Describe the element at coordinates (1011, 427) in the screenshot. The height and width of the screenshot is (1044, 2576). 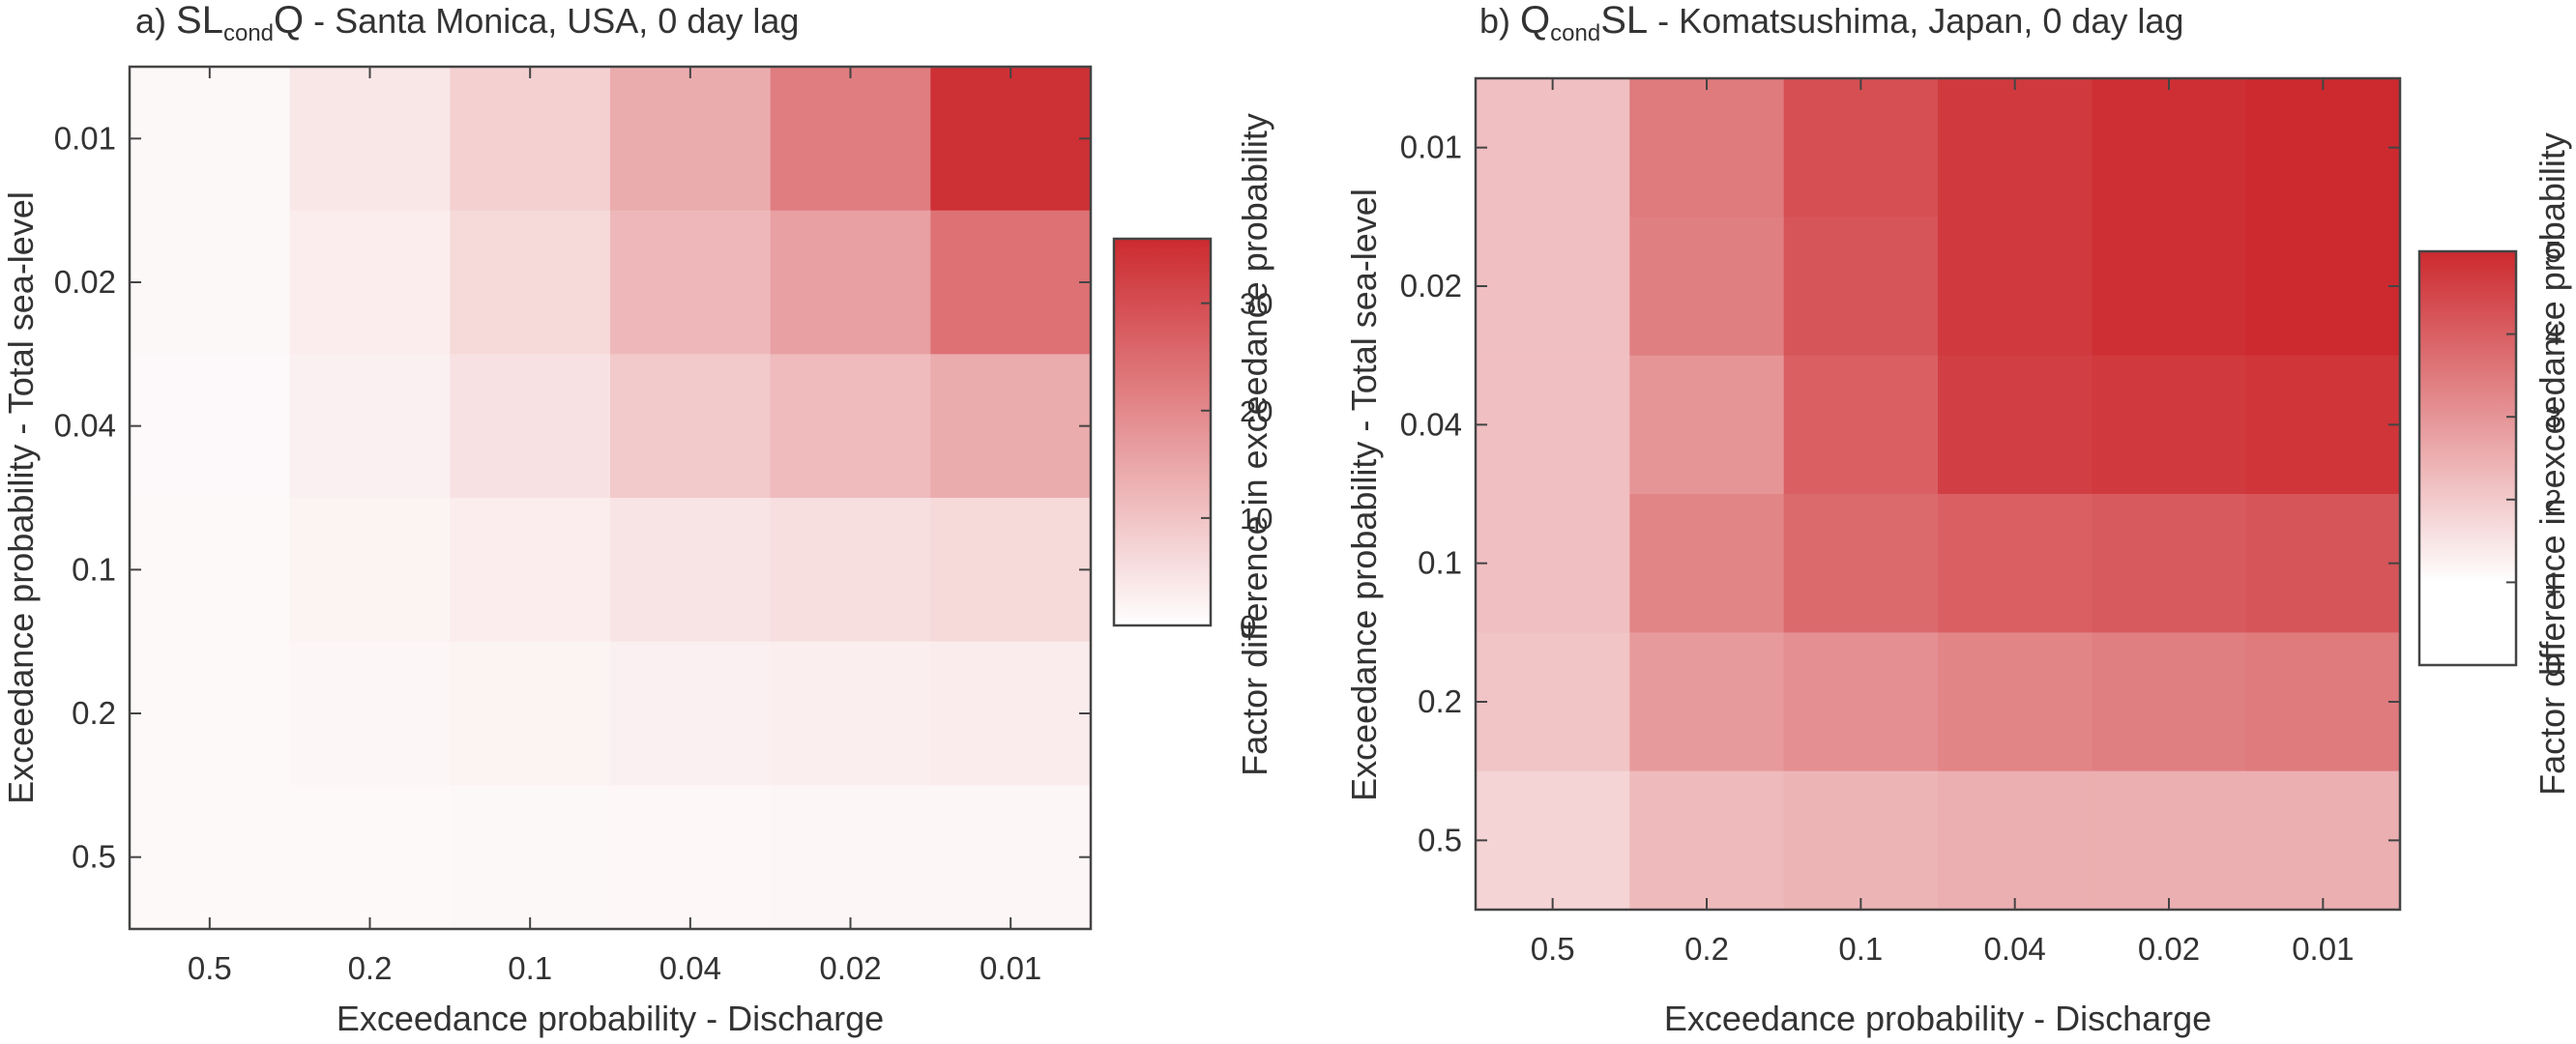
I see `heatmap-cell-0.04-0.01` at that location.